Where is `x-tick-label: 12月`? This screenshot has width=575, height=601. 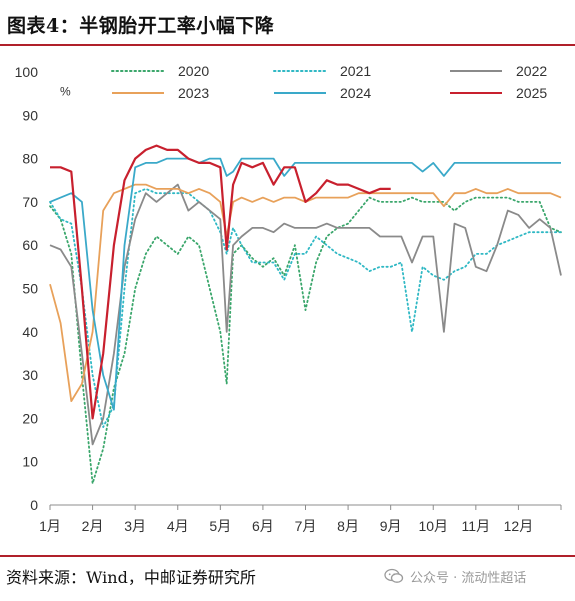
x-tick-label: 12月 is located at coordinates (519, 526).